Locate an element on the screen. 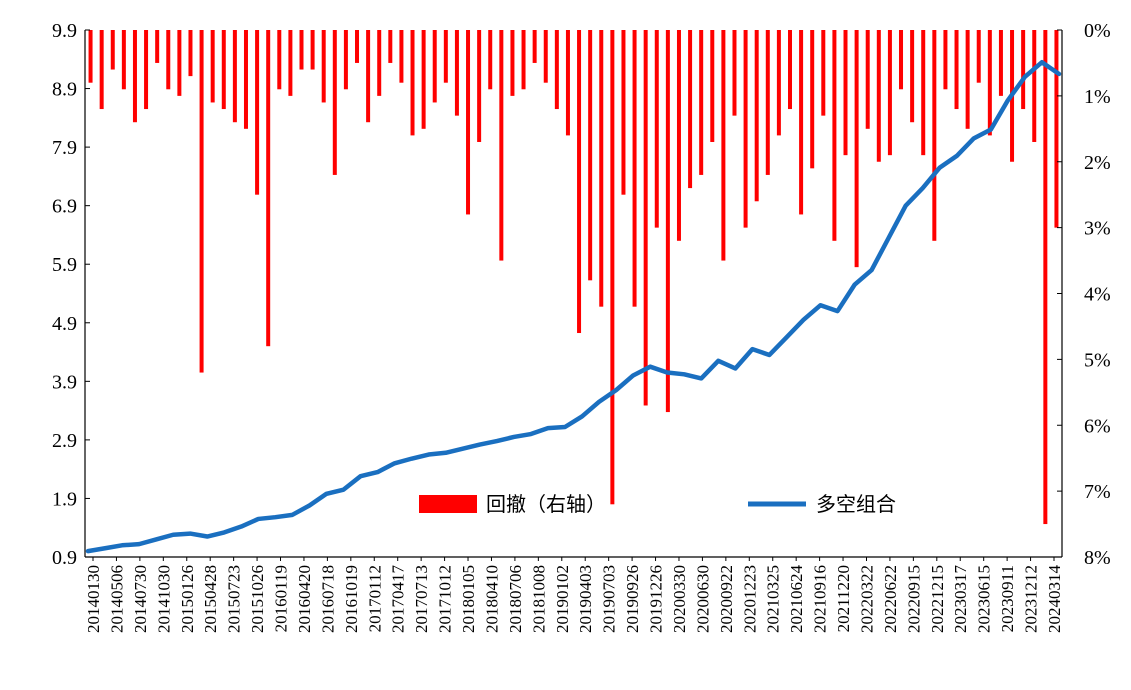  x-tick-label: 20190703 is located at coordinates (609, 599).